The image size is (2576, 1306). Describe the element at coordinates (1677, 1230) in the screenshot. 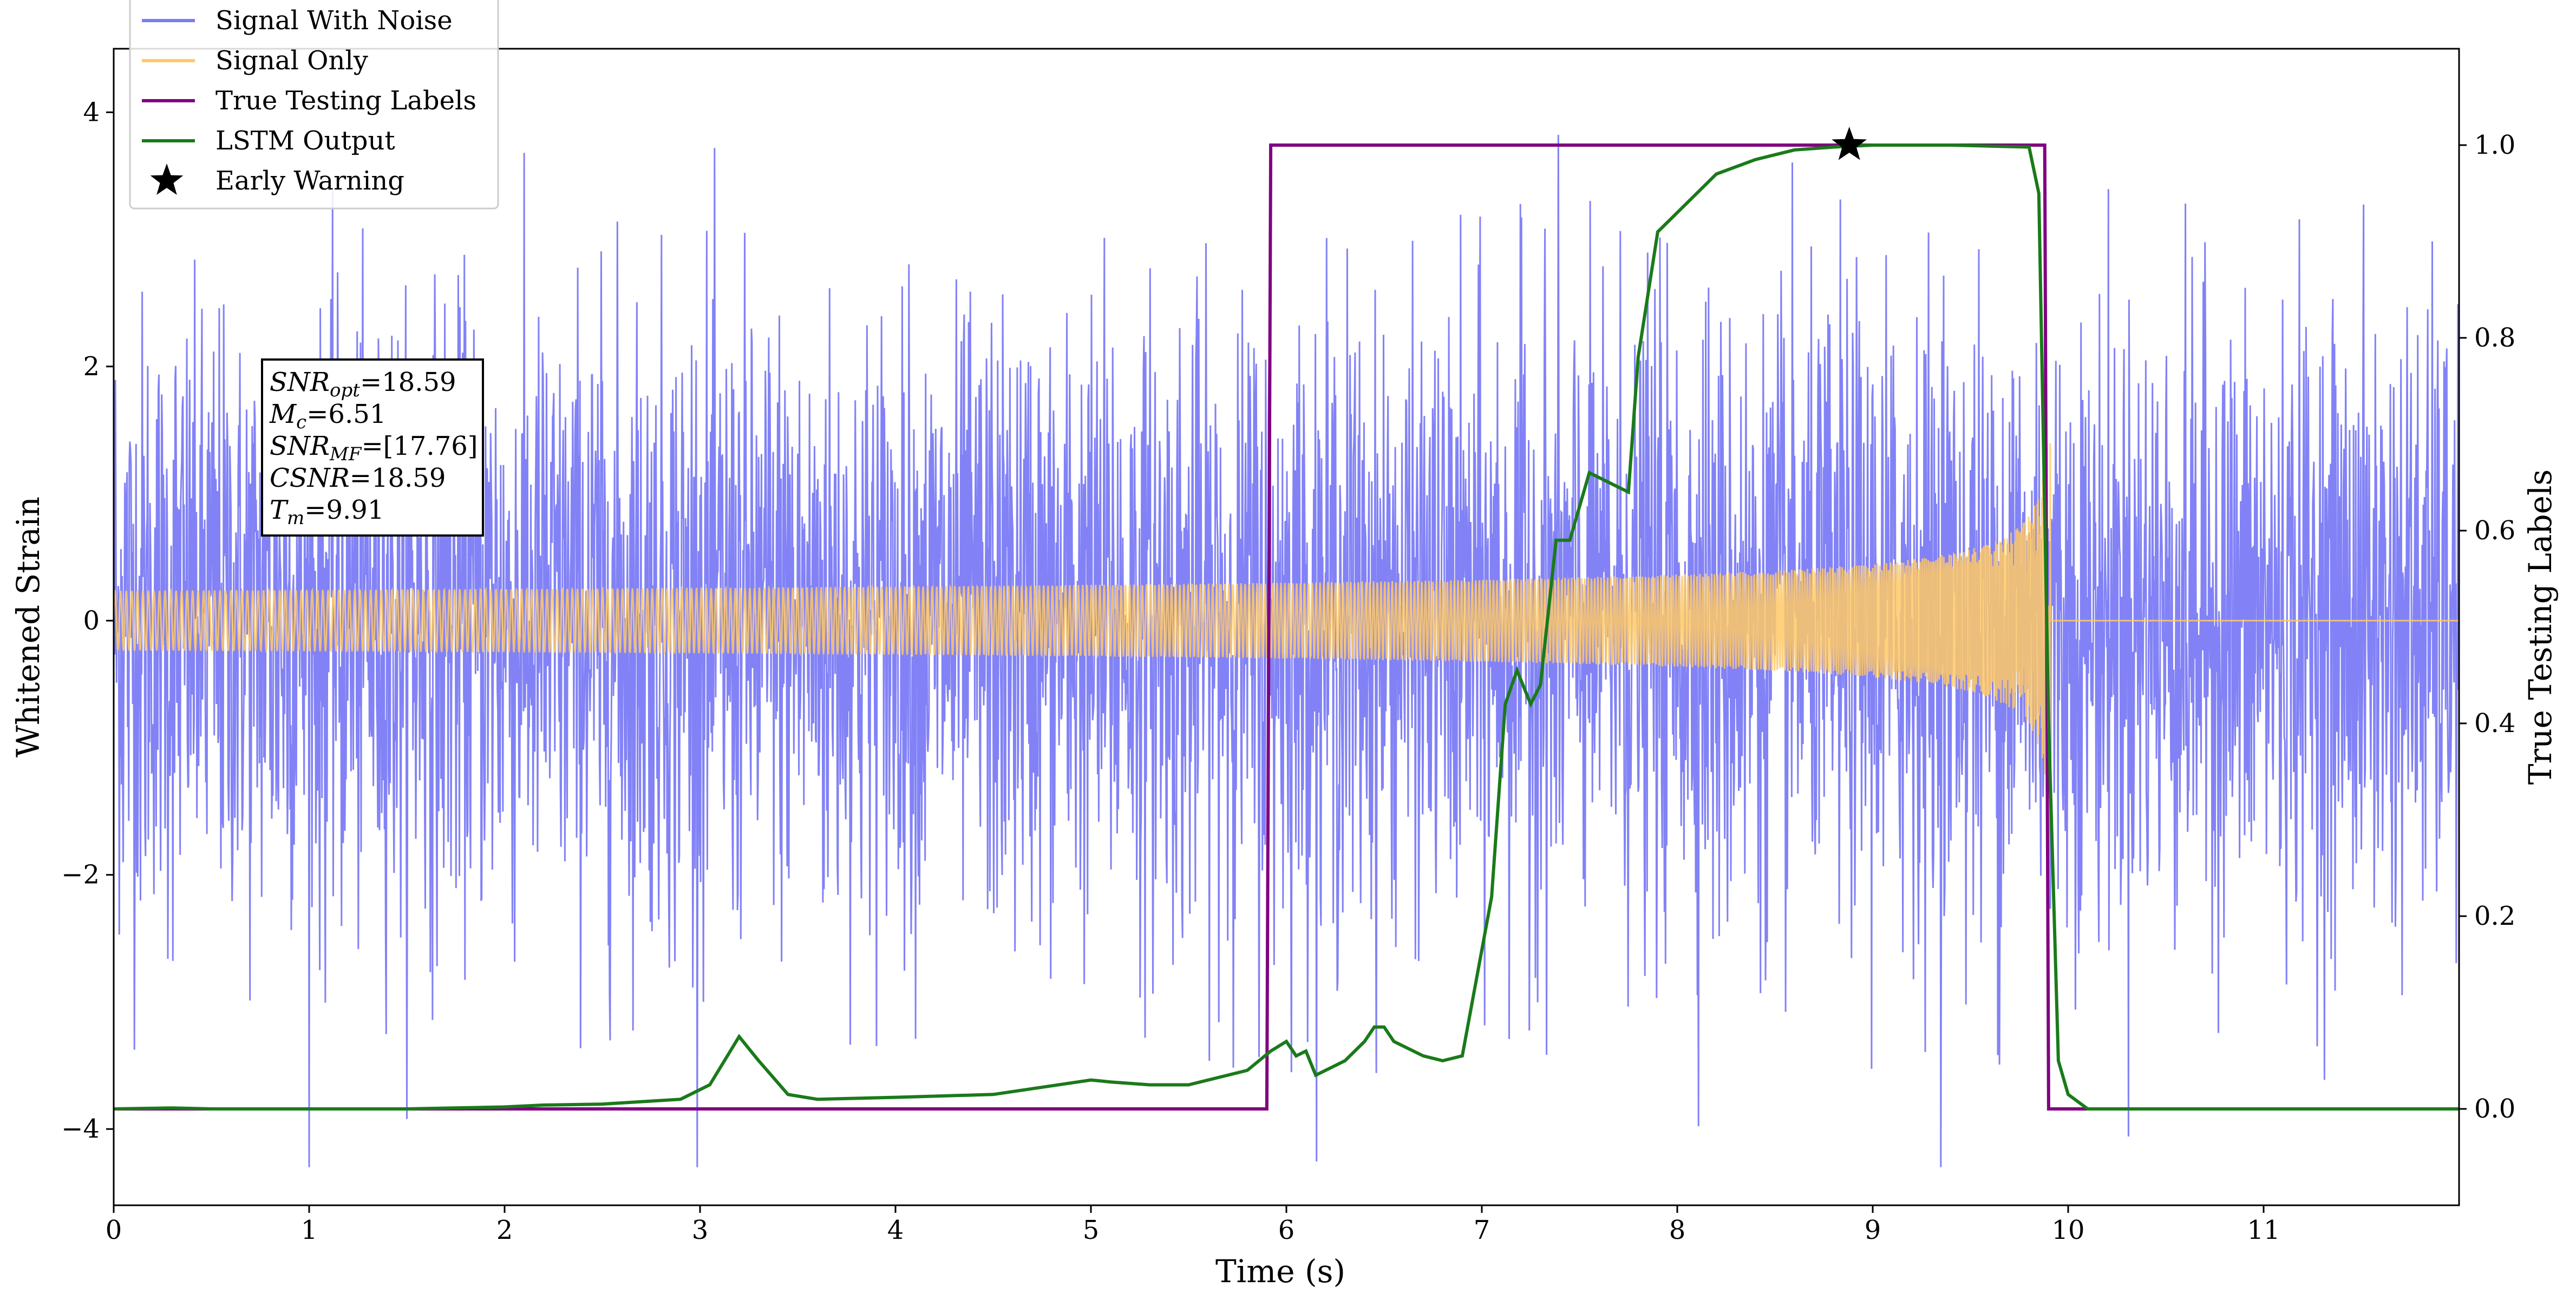

I see `x-tick-label: 8` at that location.